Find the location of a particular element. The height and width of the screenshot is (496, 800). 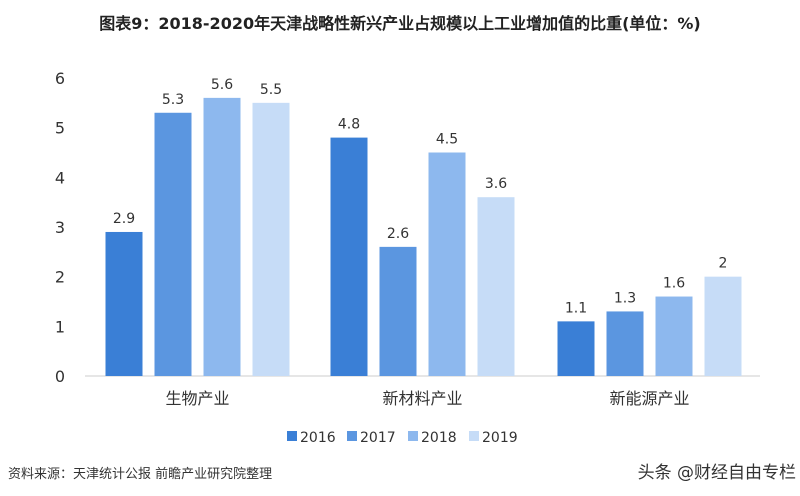

data-label: 1.1 is located at coordinates (576, 308).